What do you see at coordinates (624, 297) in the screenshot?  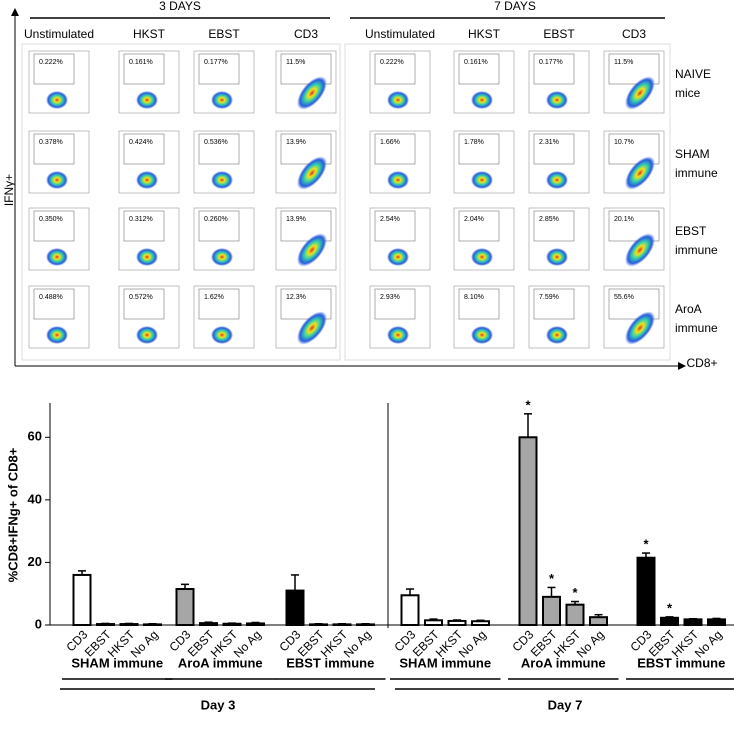 I see `gate-percent: 55.6%` at bounding box center [624, 297].